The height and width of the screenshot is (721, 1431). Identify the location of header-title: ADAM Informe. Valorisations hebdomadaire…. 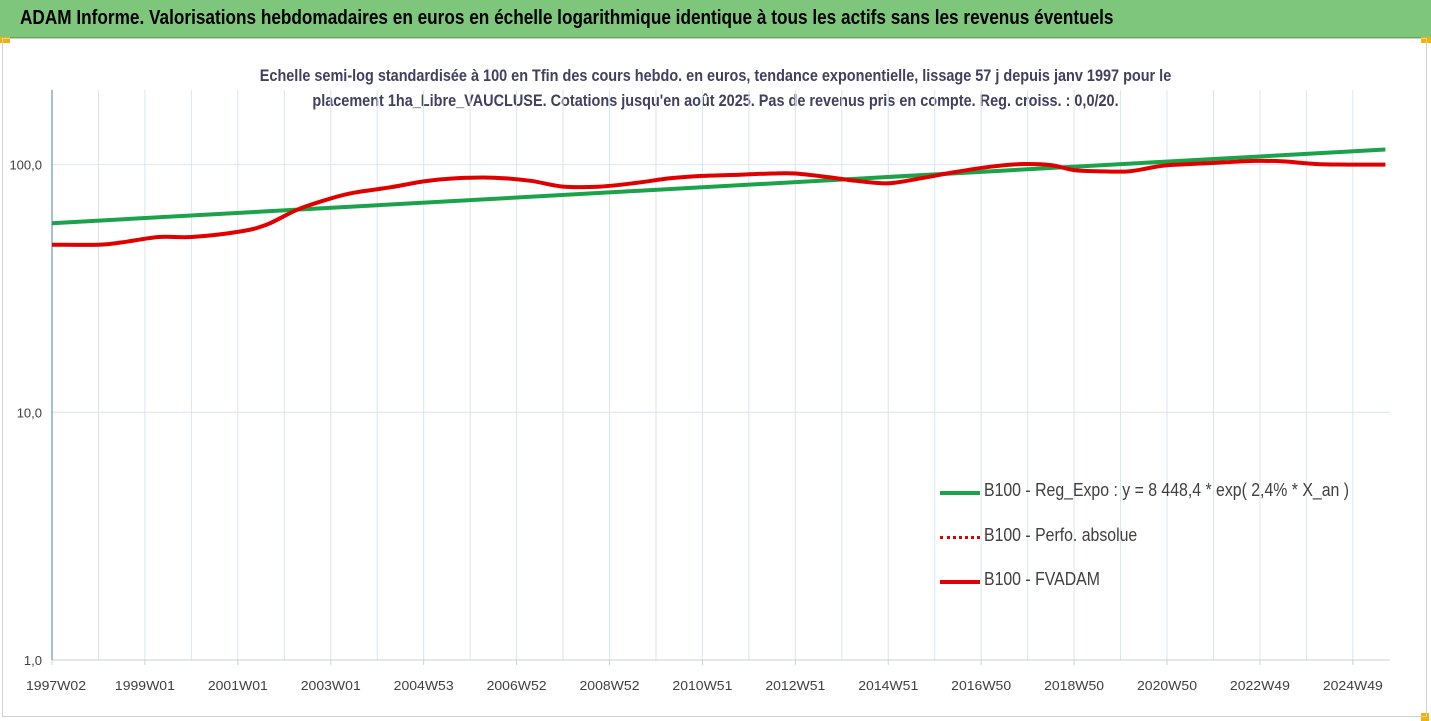
(567, 18).